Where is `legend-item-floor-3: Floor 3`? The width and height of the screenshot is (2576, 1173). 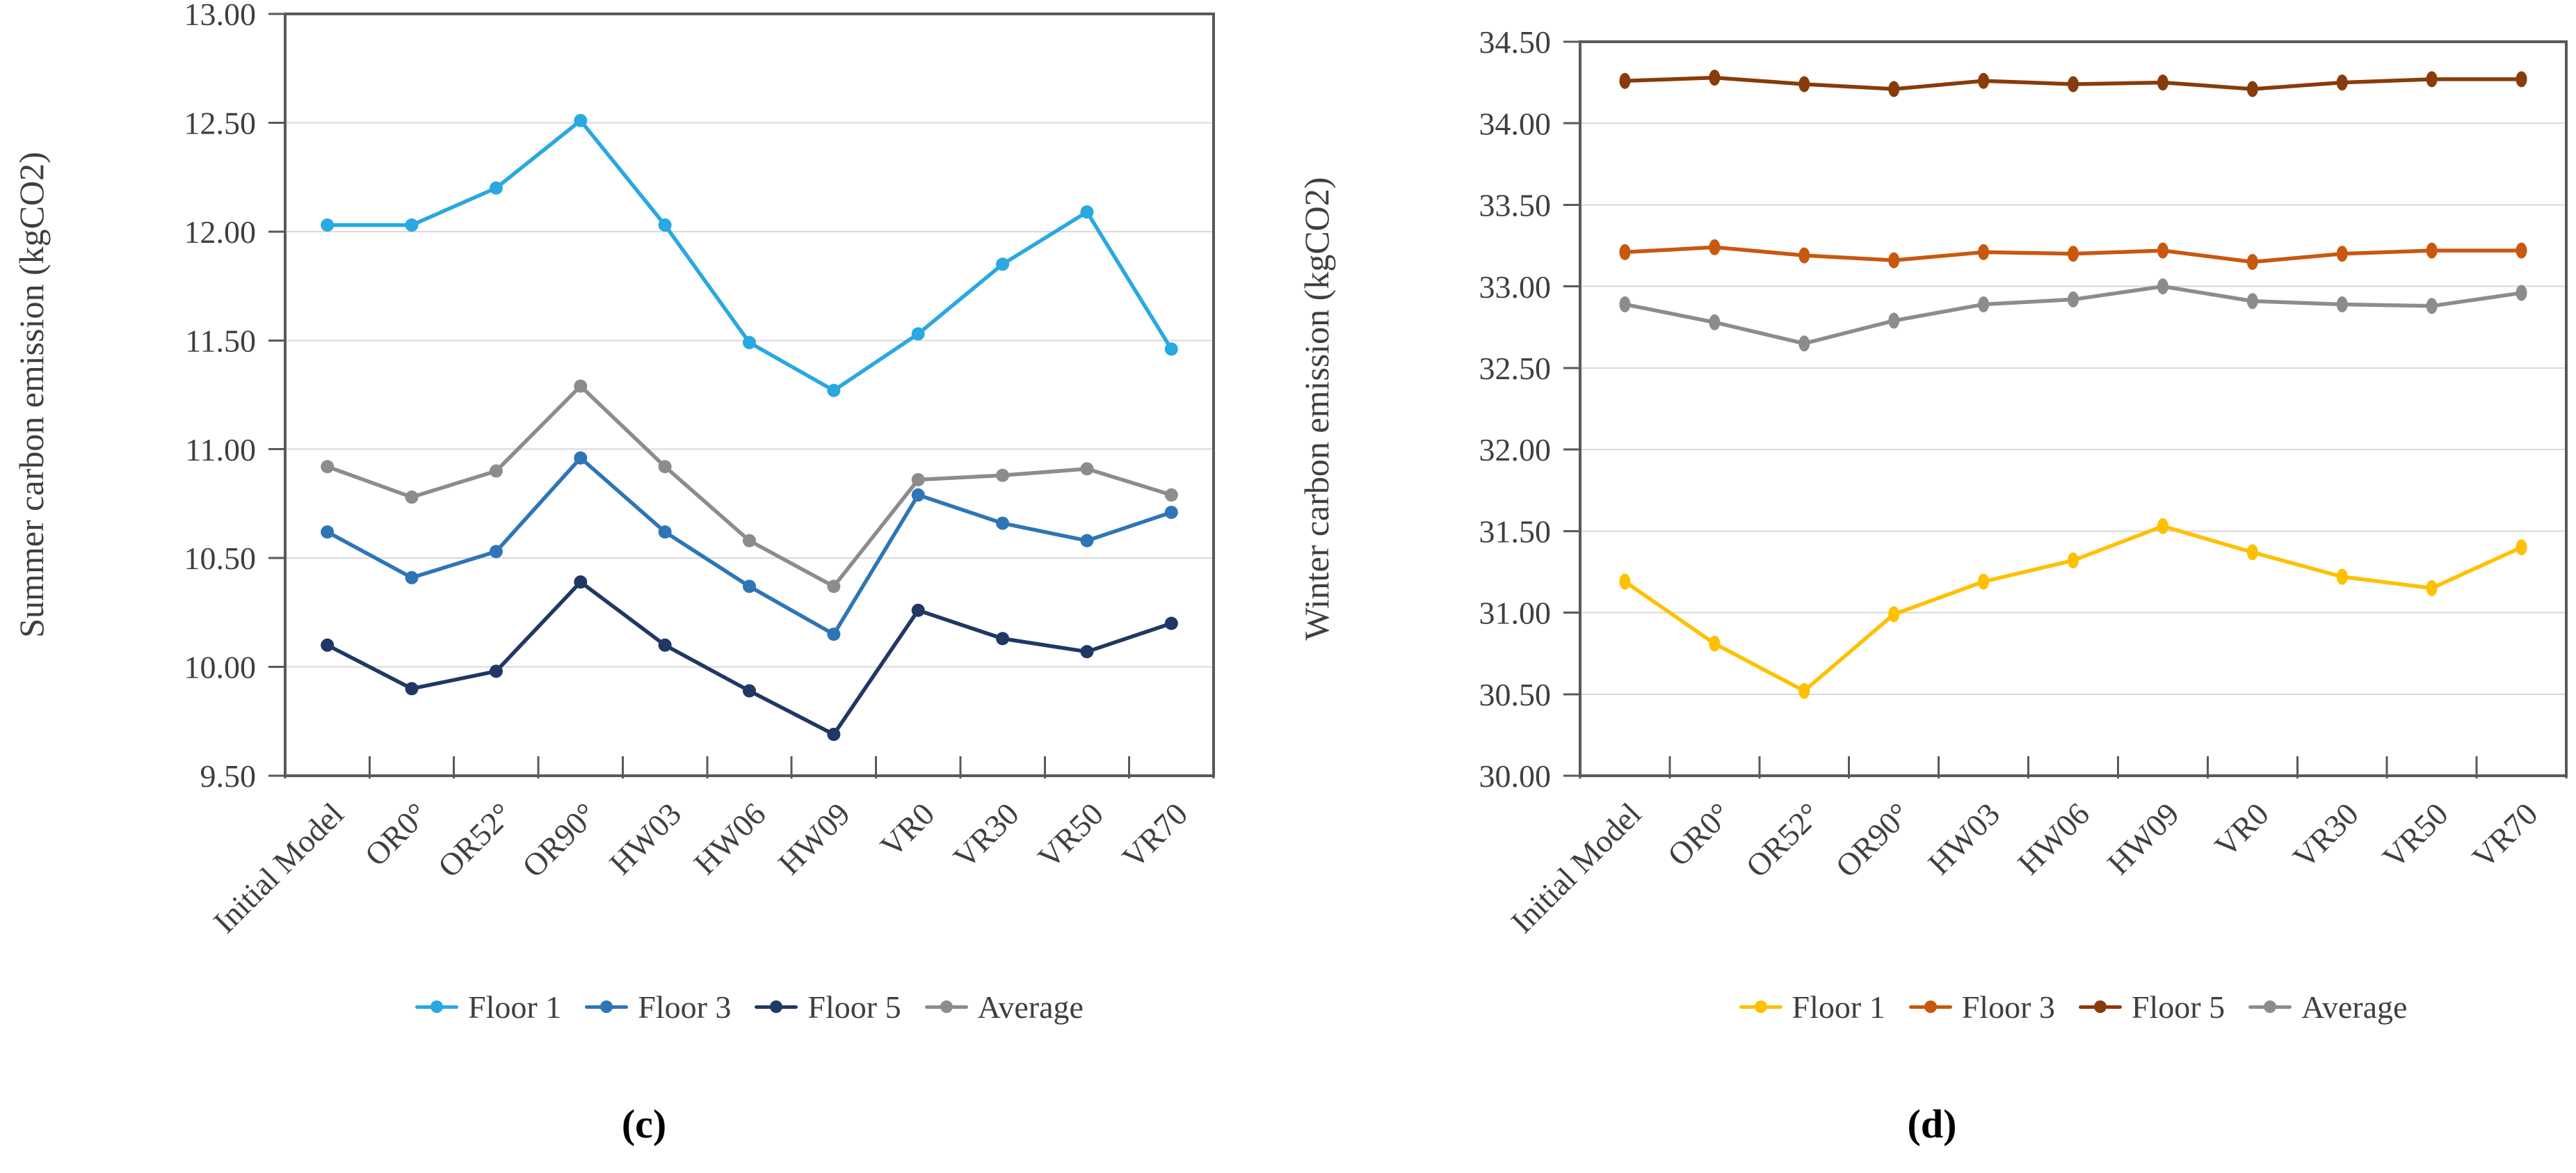 legend-item-floor-3: Floor 3 is located at coordinates (658, 1008).